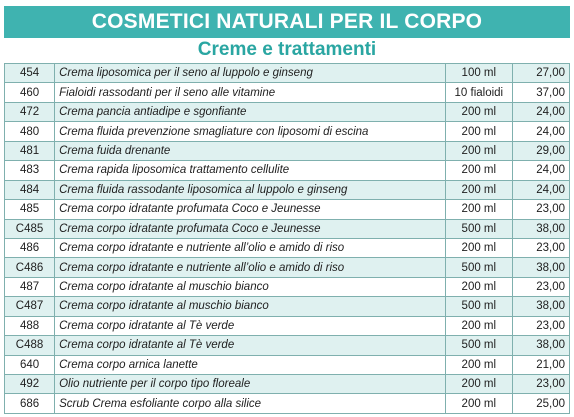  I want to click on product-code: 483, so click(29, 170).